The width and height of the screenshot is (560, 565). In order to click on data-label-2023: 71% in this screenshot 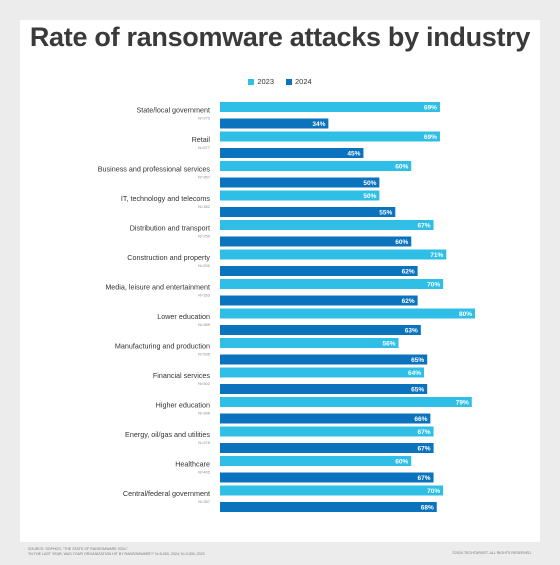, I will do `click(436, 255)`.